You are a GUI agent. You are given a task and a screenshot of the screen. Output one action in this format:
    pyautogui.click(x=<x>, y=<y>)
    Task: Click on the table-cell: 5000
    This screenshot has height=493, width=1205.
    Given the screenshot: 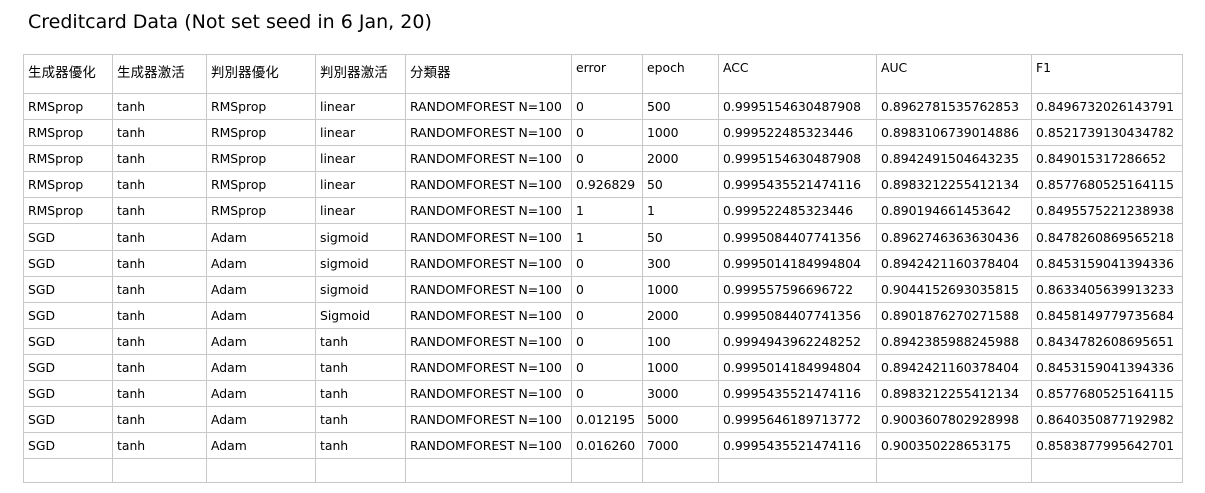 What is the action you would take?
    pyautogui.click(x=680, y=420)
    